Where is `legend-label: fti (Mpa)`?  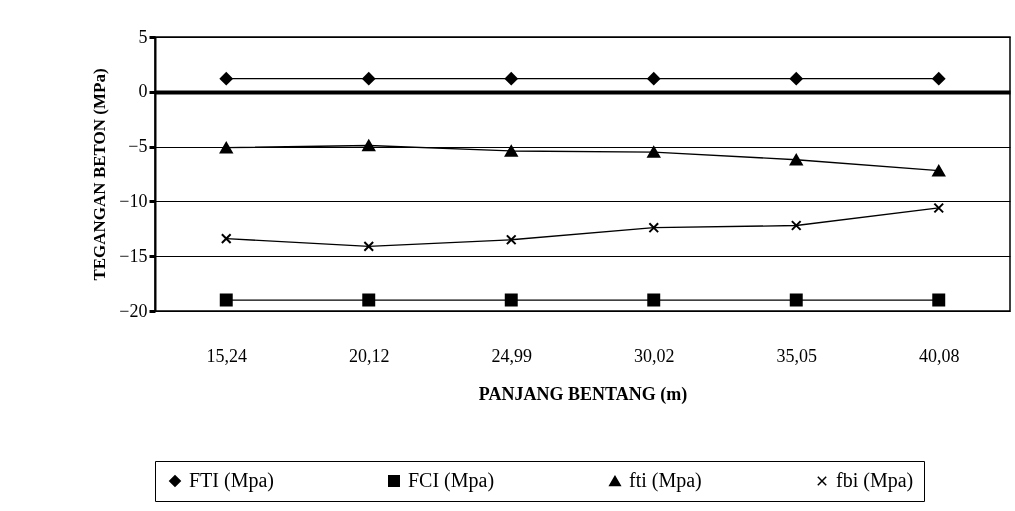 legend-label: fti (Mpa) is located at coordinates (665, 480).